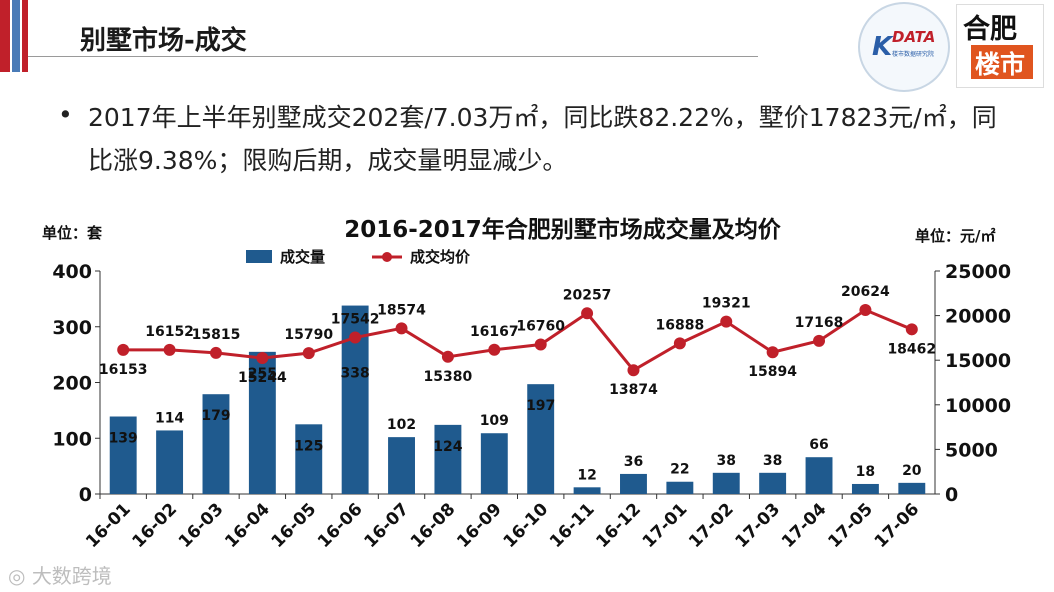  I want to click on price-value-label: 16760, so click(540, 327).